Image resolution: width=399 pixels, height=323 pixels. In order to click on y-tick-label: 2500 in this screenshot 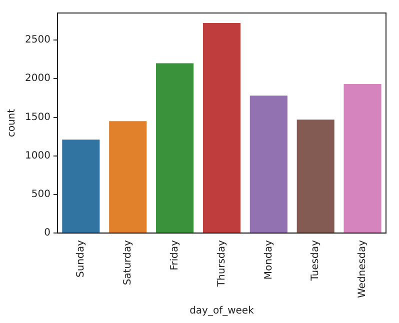, I will do `click(37, 40)`.